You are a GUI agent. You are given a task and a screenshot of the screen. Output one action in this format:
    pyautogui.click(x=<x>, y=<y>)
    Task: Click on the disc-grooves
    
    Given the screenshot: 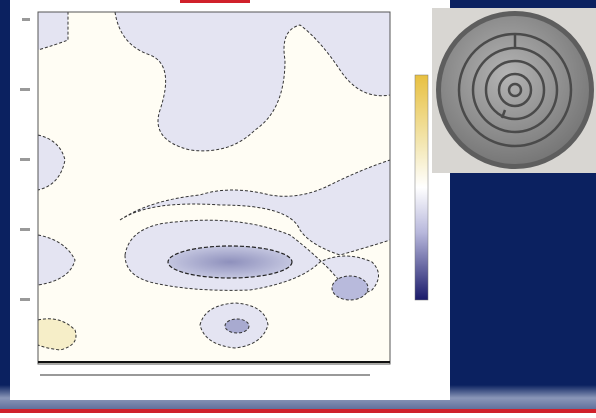 What is the action you would take?
    pyautogui.click(x=515, y=90)
    